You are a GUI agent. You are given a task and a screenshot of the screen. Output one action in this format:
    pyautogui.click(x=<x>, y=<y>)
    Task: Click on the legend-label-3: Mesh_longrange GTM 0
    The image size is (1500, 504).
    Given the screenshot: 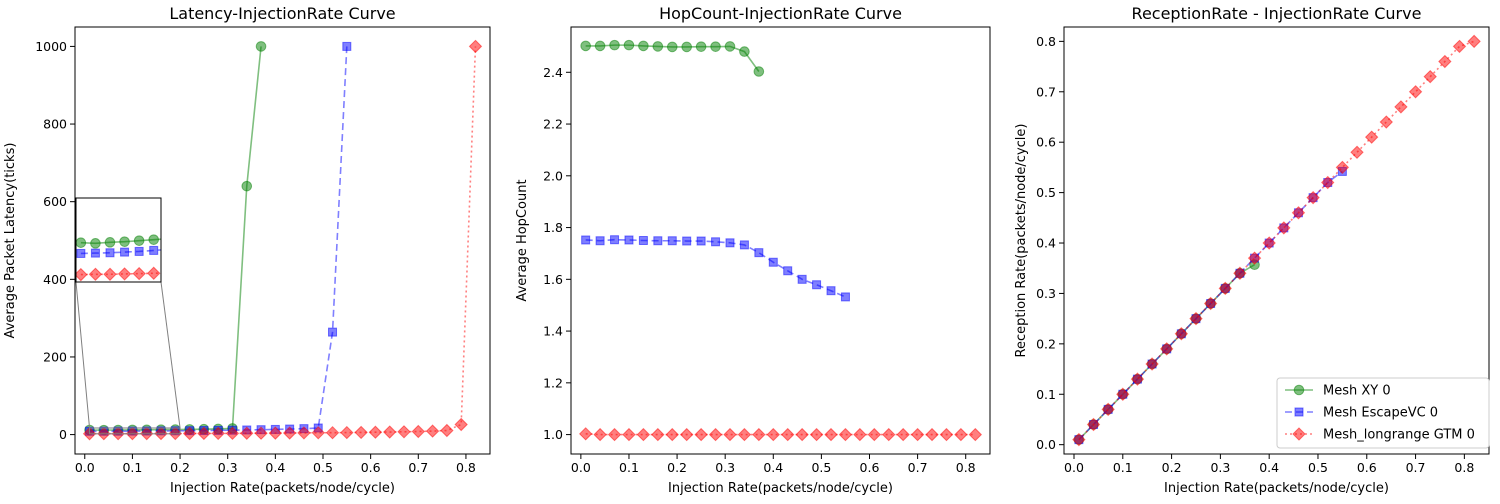 What is the action you would take?
    pyautogui.click(x=1399, y=435)
    